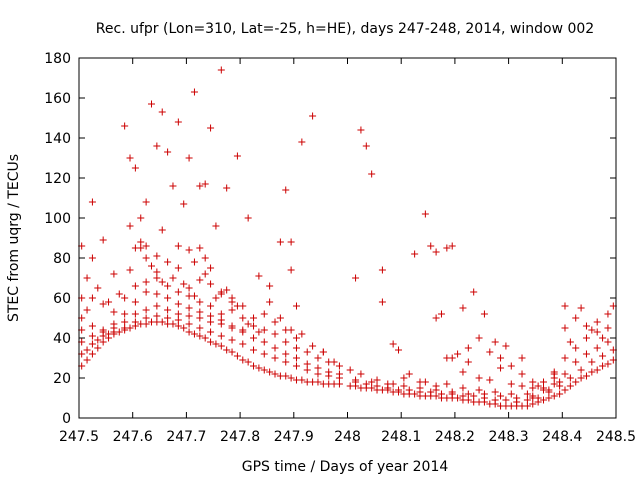  What do you see at coordinates (562, 437) in the screenshot?
I see `x-tick-label: 248.4` at bounding box center [562, 437].